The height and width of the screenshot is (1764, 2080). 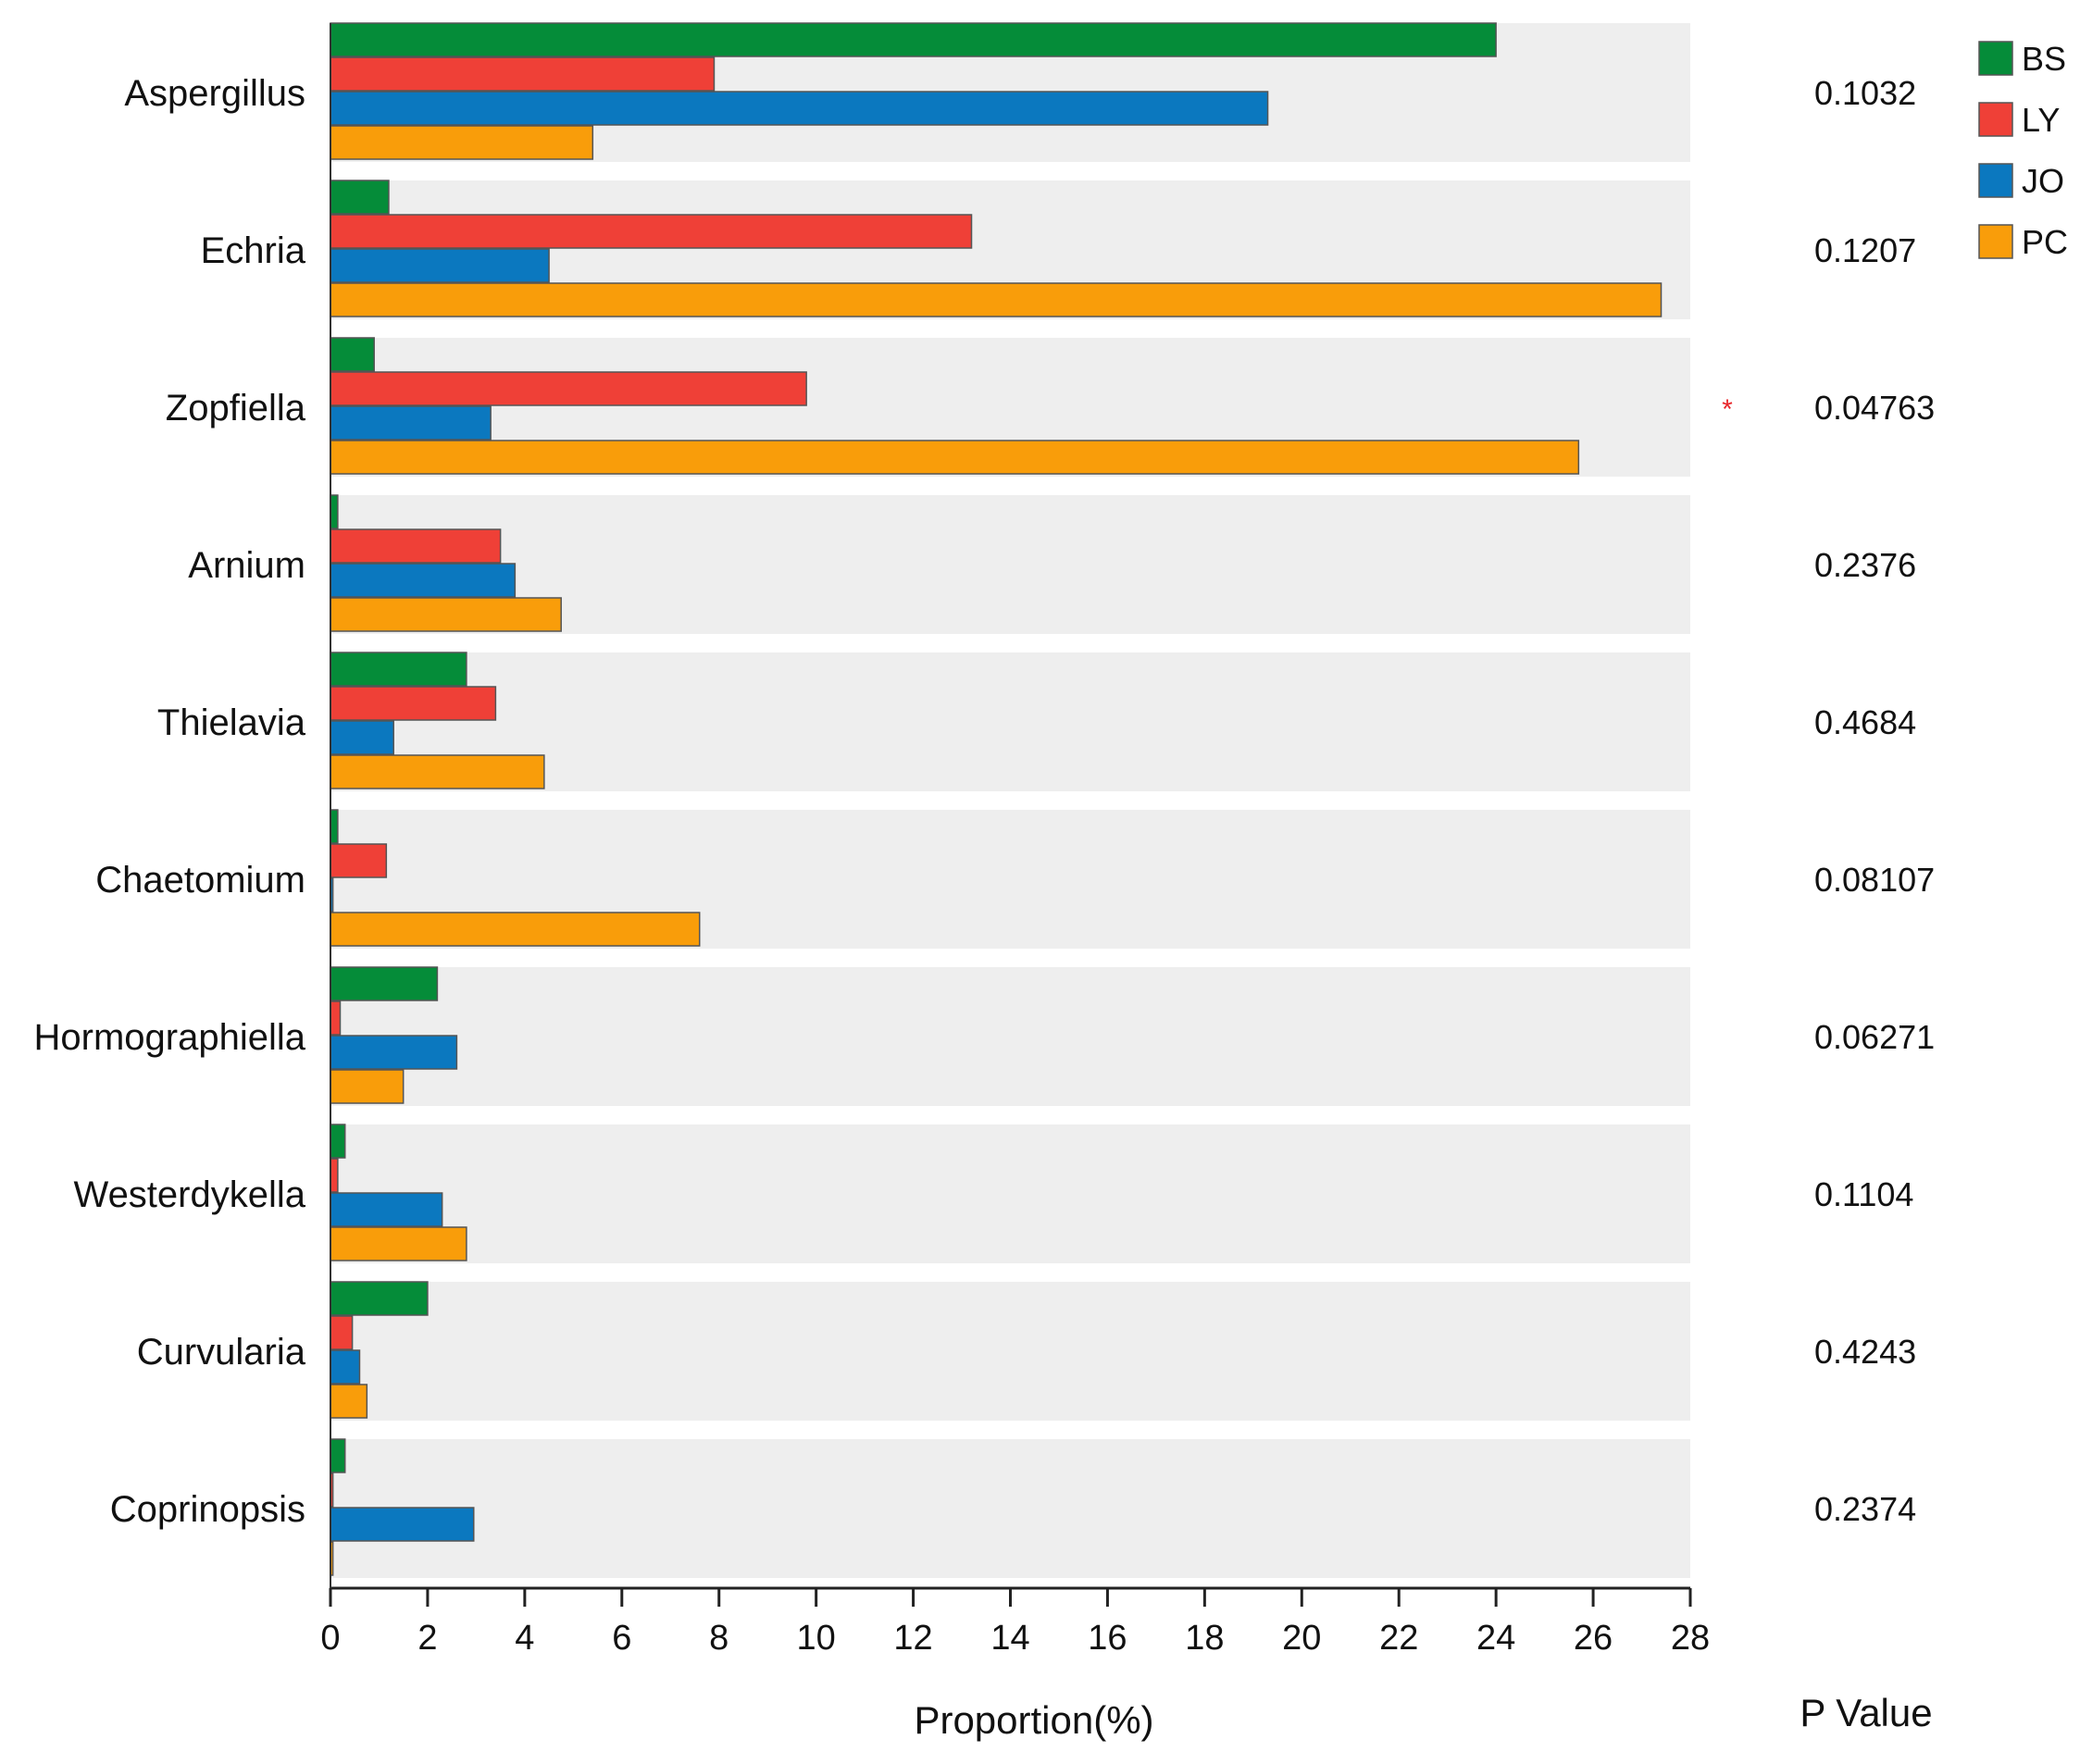 What do you see at coordinates (437, 771) in the screenshot?
I see `bar-thielavia-pc` at bounding box center [437, 771].